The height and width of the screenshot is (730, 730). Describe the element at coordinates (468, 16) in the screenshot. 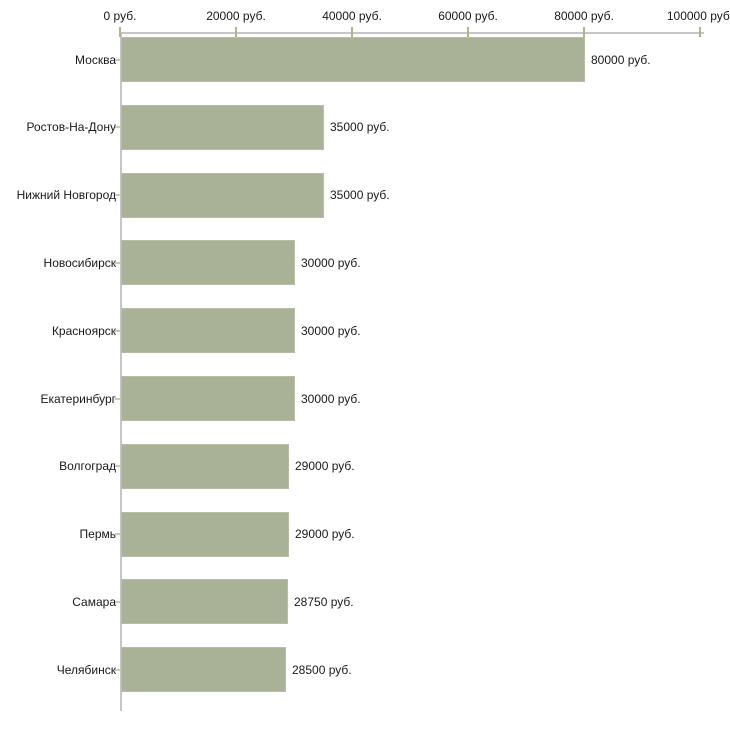

I see `x-tick-label: 60000 руб.` at that location.